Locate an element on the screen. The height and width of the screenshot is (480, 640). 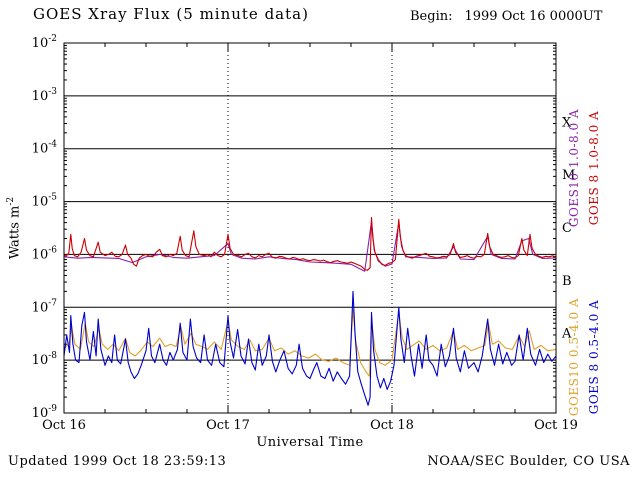
flare-class-label-a: A is located at coordinates (566, 334).